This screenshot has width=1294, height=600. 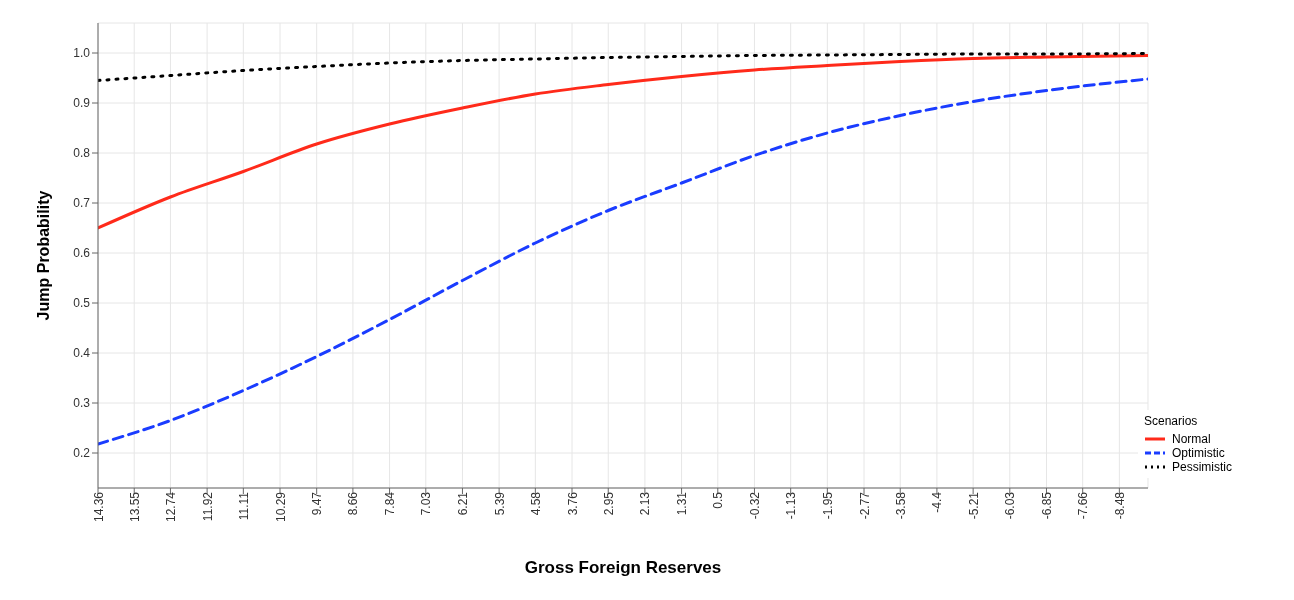 What do you see at coordinates (1191, 439) in the screenshot?
I see `legend-label: Normal` at bounding box center [1191, 439].